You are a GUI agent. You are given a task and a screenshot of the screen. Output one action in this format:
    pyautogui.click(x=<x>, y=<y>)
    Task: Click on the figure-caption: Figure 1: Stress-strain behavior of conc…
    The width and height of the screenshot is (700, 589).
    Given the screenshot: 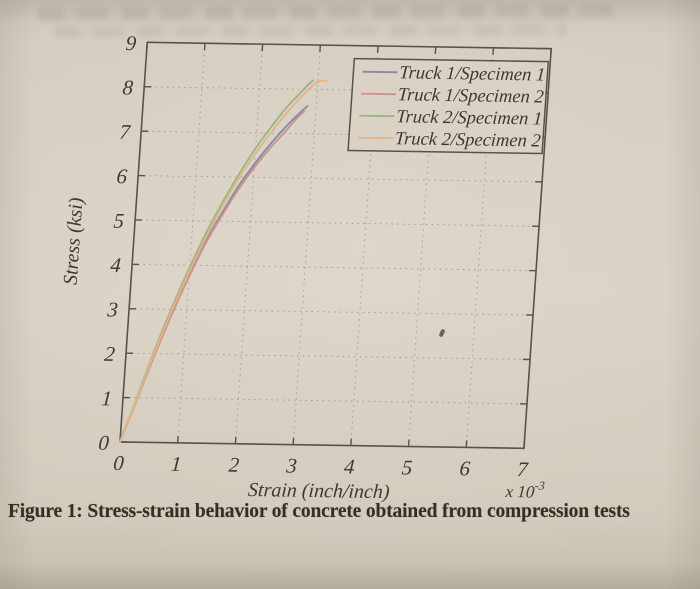 What is the action you would take?
    pyautogui.click(x=319, y=511)
    